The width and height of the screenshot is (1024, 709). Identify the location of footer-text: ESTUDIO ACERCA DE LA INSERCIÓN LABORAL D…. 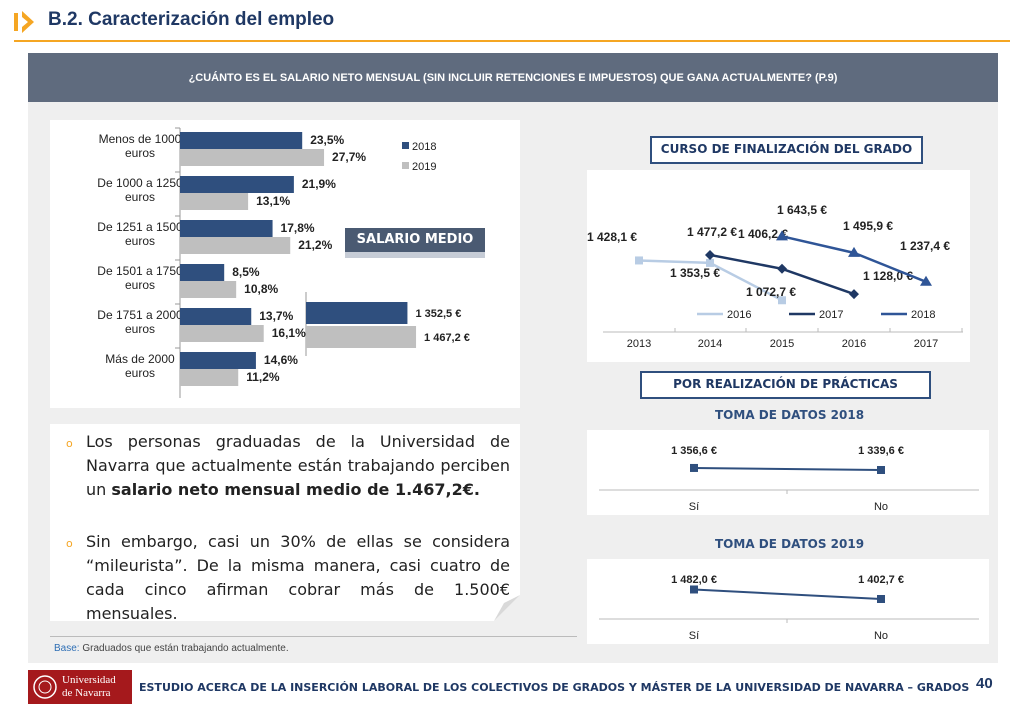
(554, 687).